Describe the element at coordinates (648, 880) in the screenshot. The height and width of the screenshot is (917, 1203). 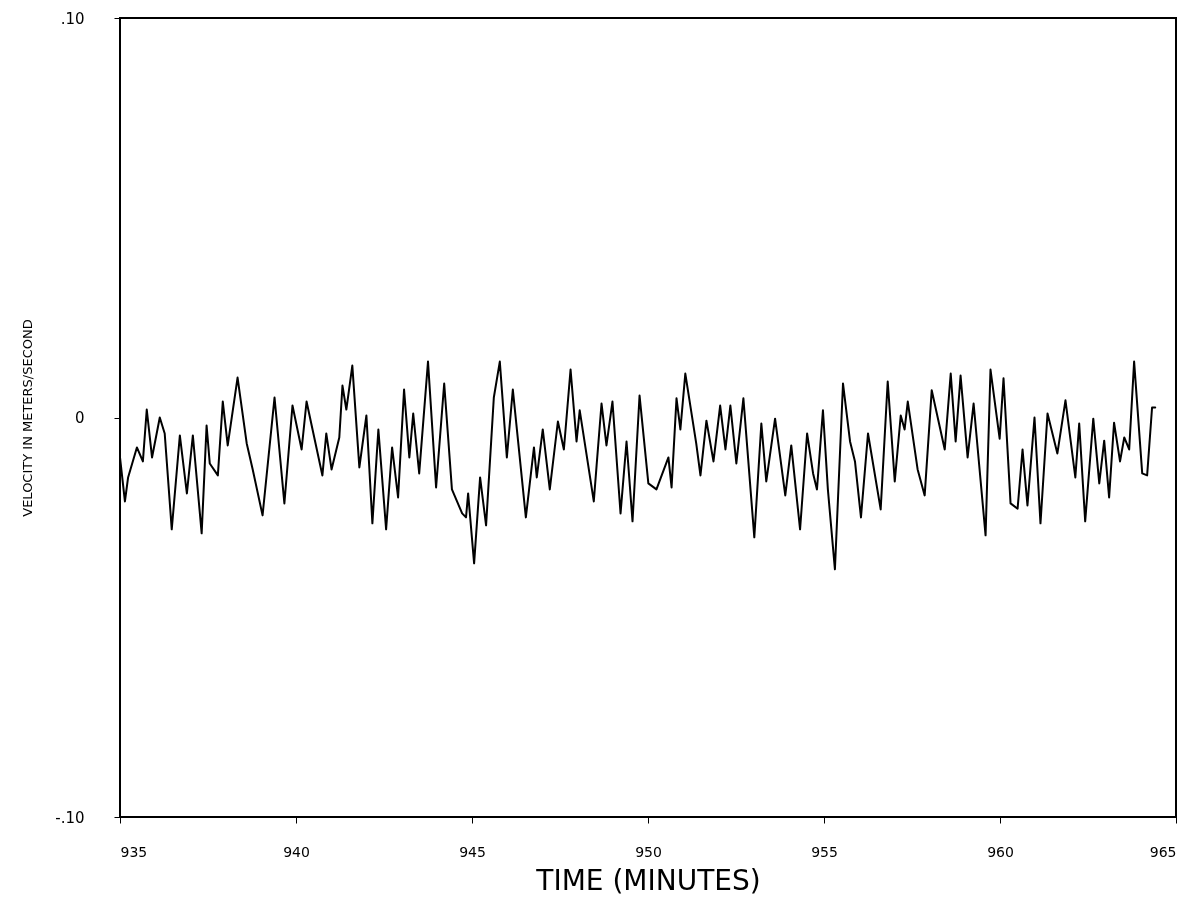
I see `x-axis-title: TIME (MINUTES)` at that location.